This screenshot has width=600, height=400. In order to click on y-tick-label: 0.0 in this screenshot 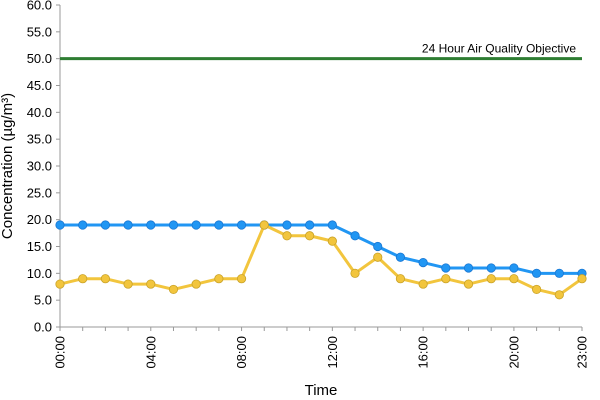, I will do `click(43, 327)`.